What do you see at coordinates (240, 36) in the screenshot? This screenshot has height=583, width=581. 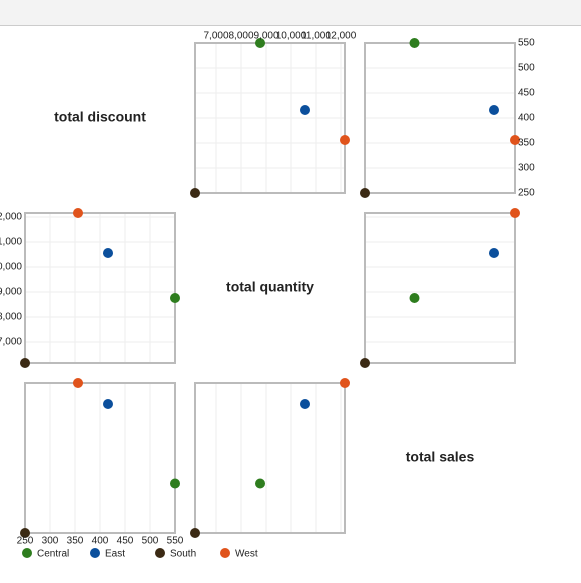 I see `x-tick-label: 8,000` at bounding box center [240, 36].